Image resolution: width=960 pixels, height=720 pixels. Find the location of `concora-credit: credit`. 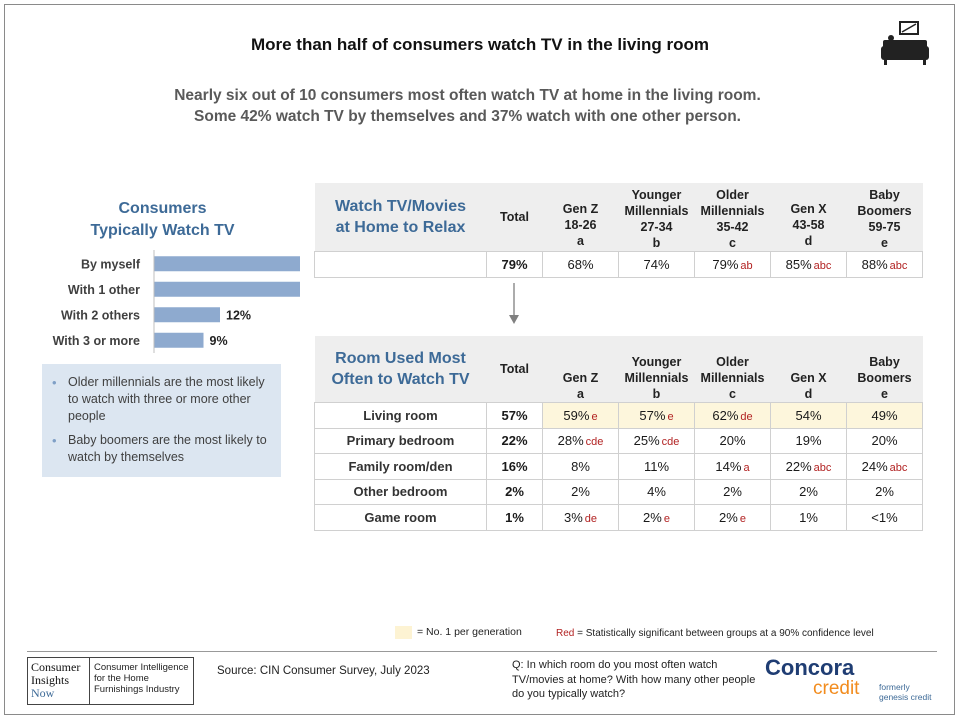

concora-credit: credit is located at coordinates (836, 688).